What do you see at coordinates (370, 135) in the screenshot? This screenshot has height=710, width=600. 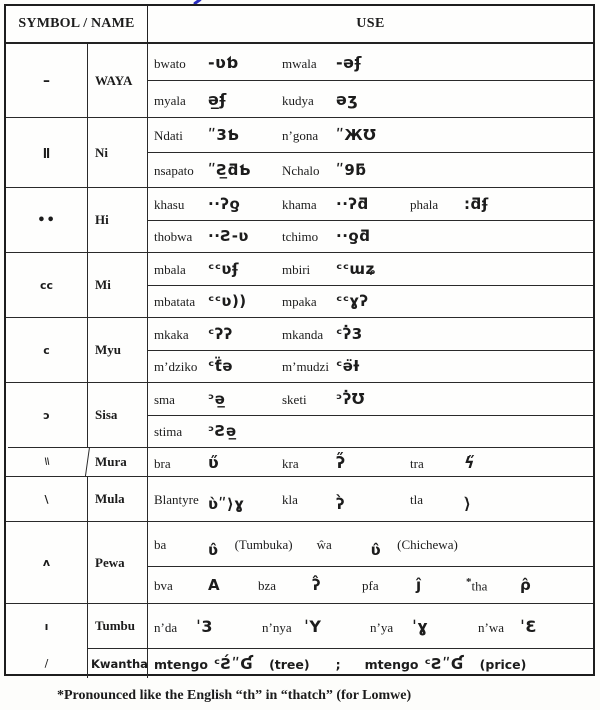 I see `use-line: Ndati ʺ3Ƅ n’gona ʺЖƱ` at bounding box center [370, 135].